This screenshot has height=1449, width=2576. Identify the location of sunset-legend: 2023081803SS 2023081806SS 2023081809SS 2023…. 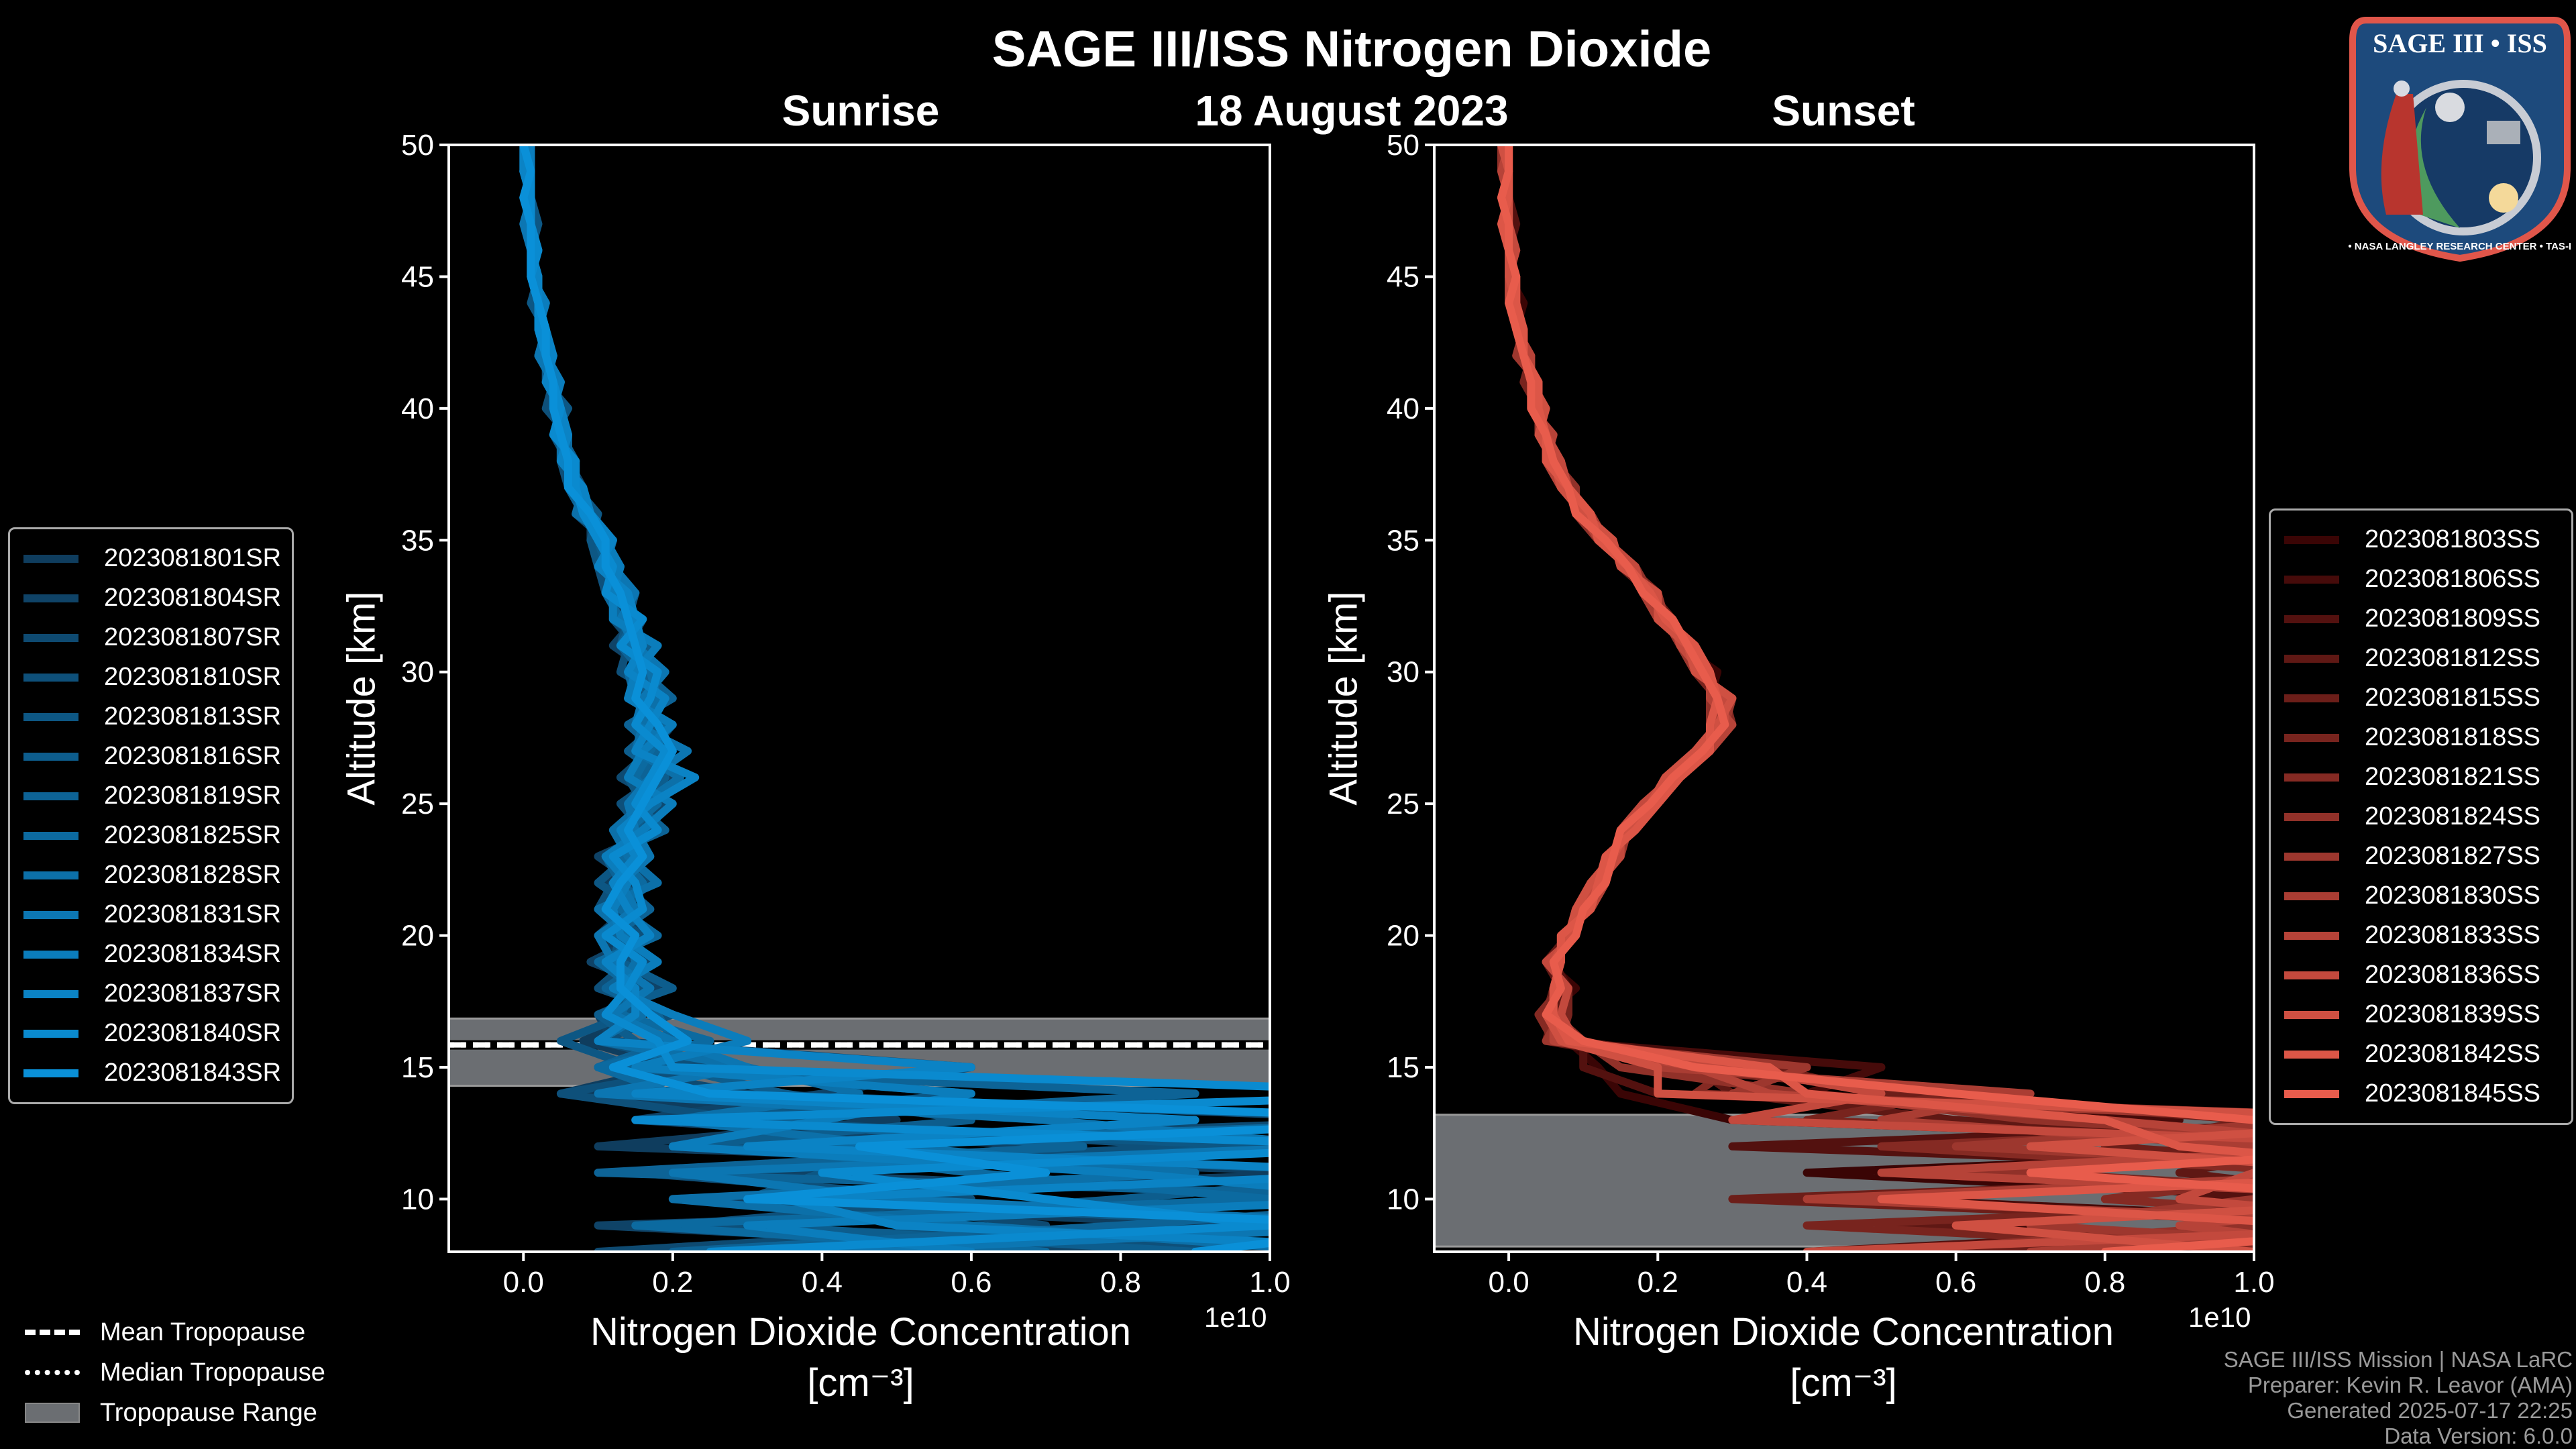
(2421, 816).